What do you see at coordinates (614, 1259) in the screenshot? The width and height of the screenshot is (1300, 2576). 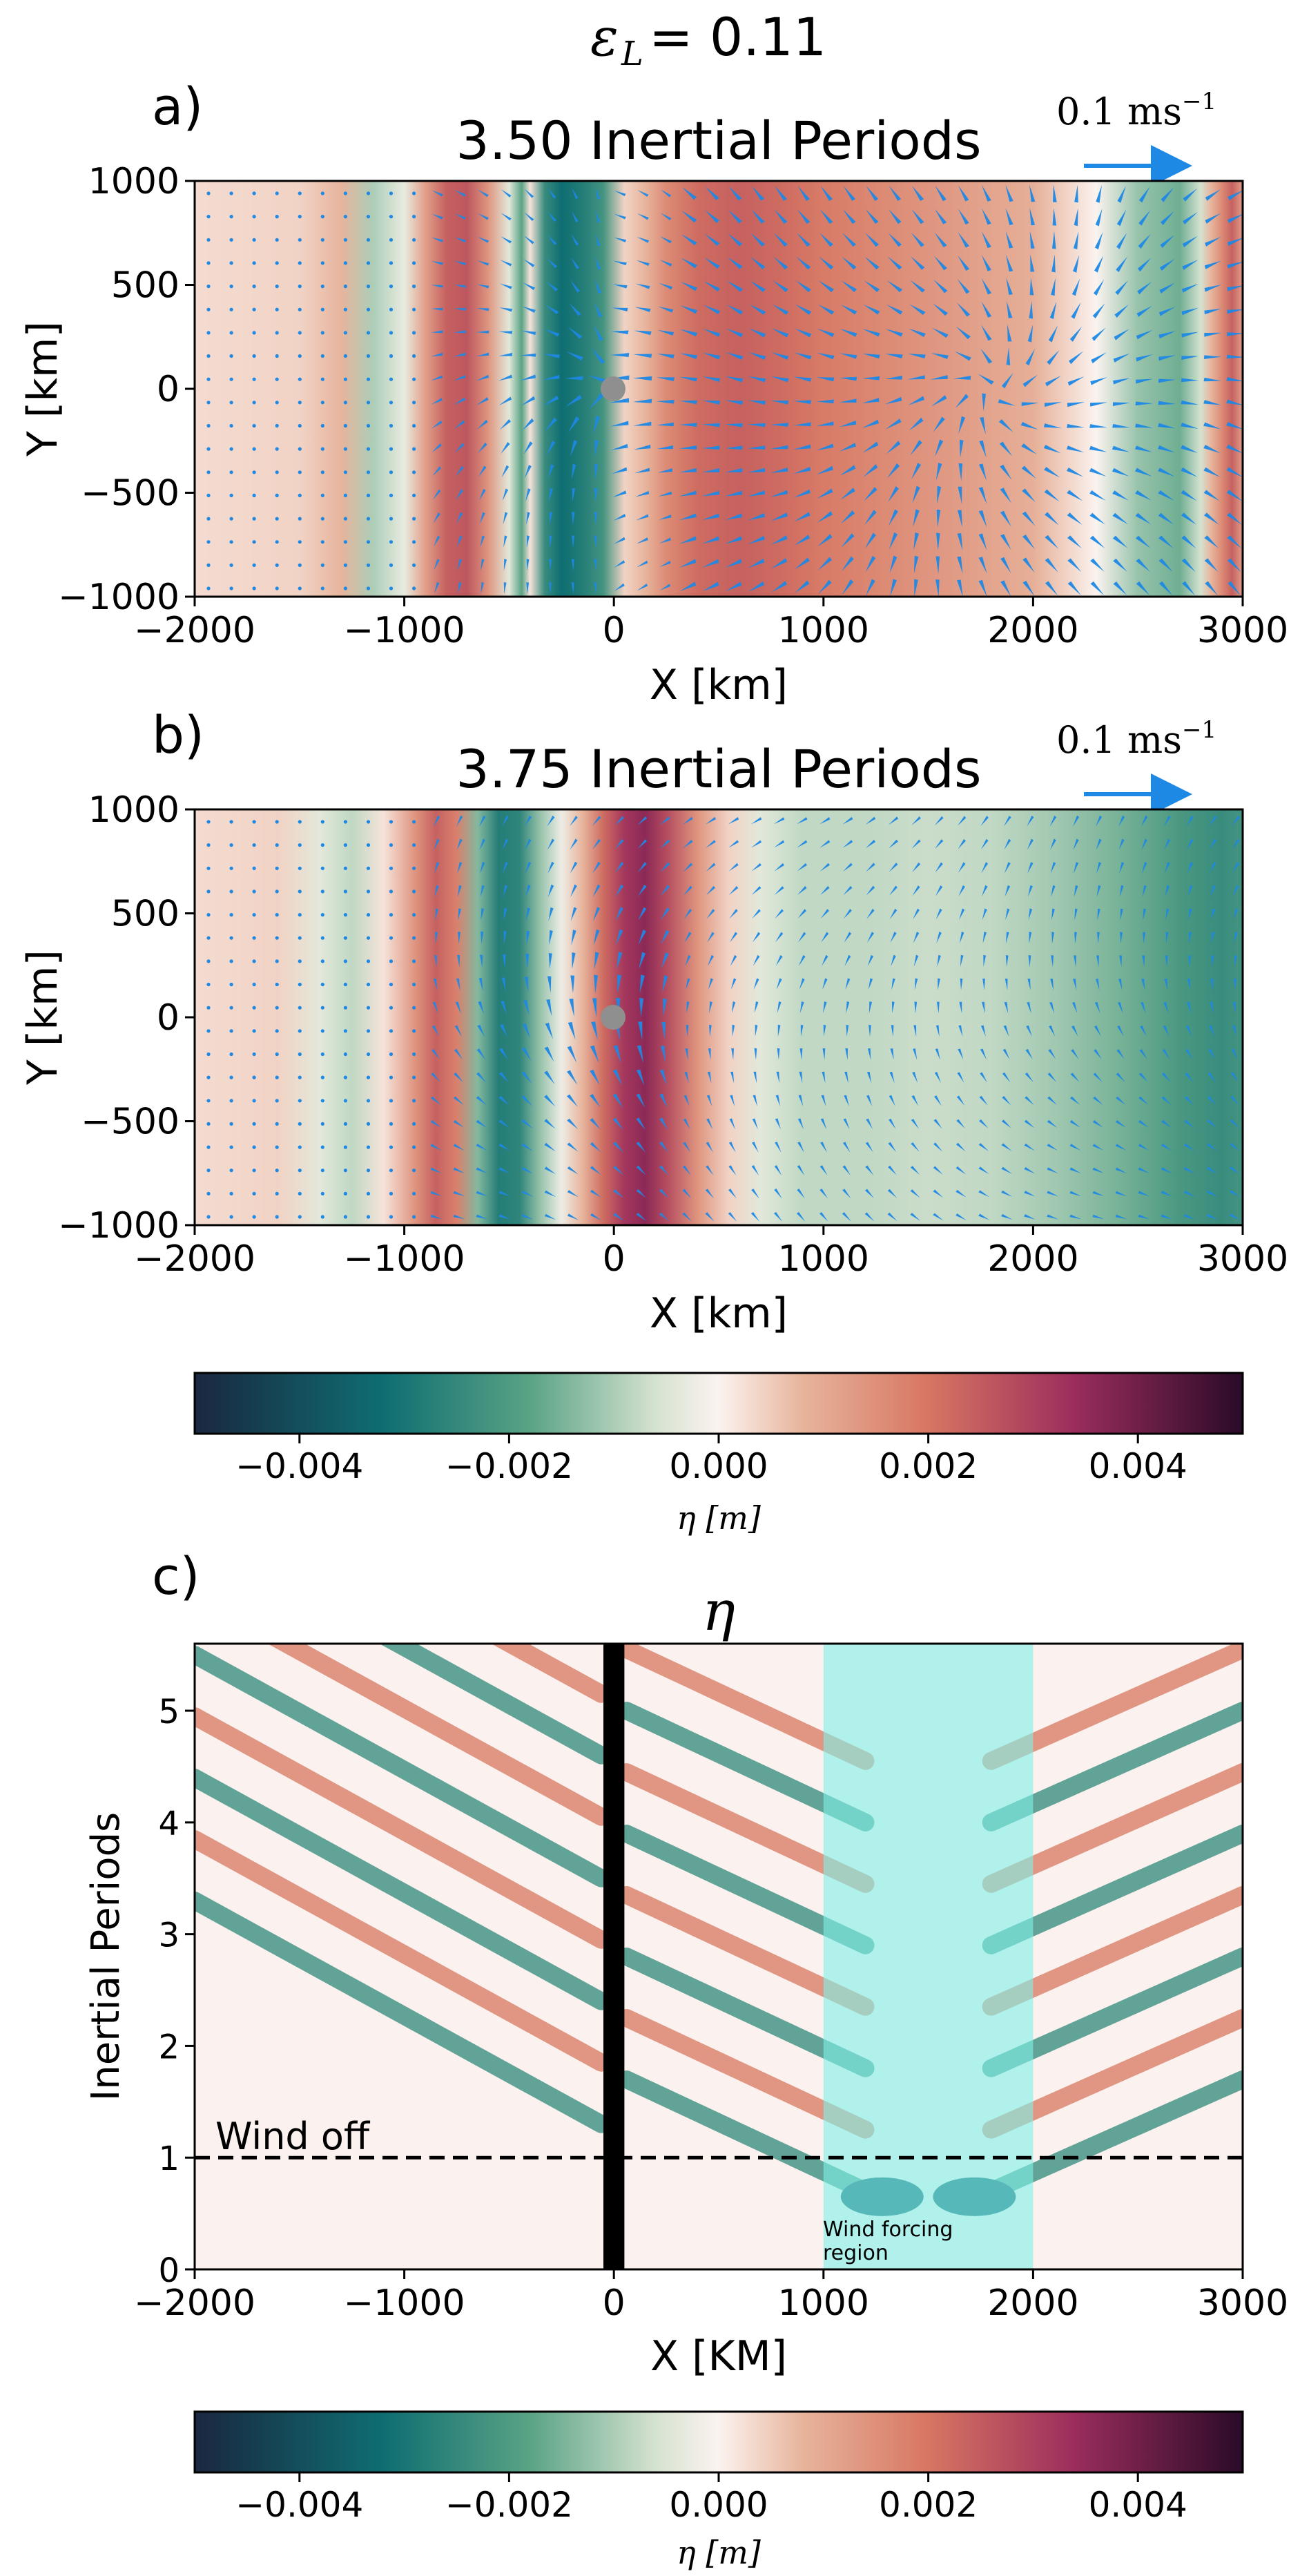 I see `panel-b-xtick-label: 0` at bounding box center [614, 1259].